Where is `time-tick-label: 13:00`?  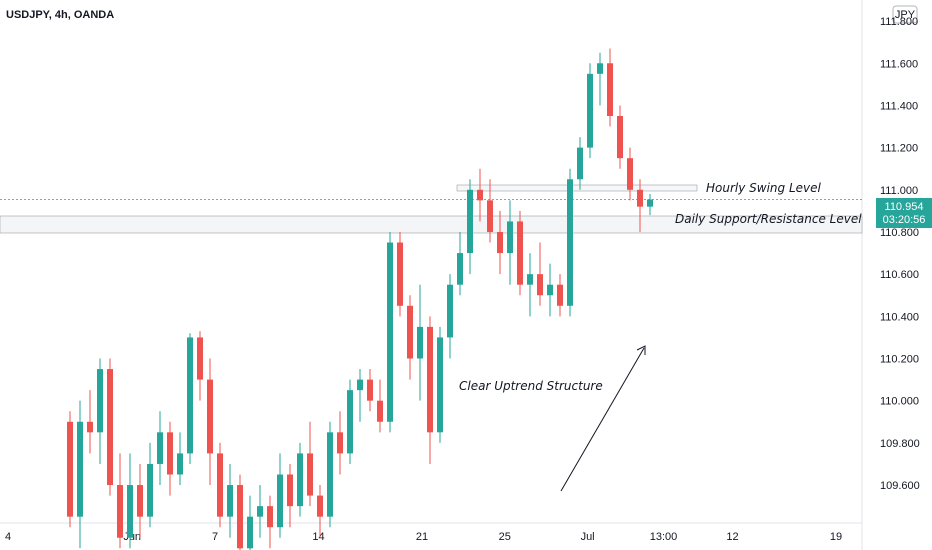 time-tick-label: 13:00 is located at coordinates (664, 537).